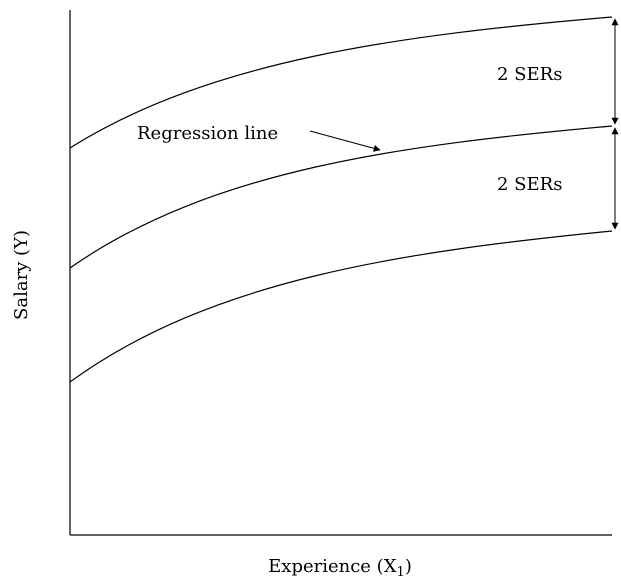 This screenshot has width=621, height=582. I want to click on x-axis-label-close: ), so click(408, 566).